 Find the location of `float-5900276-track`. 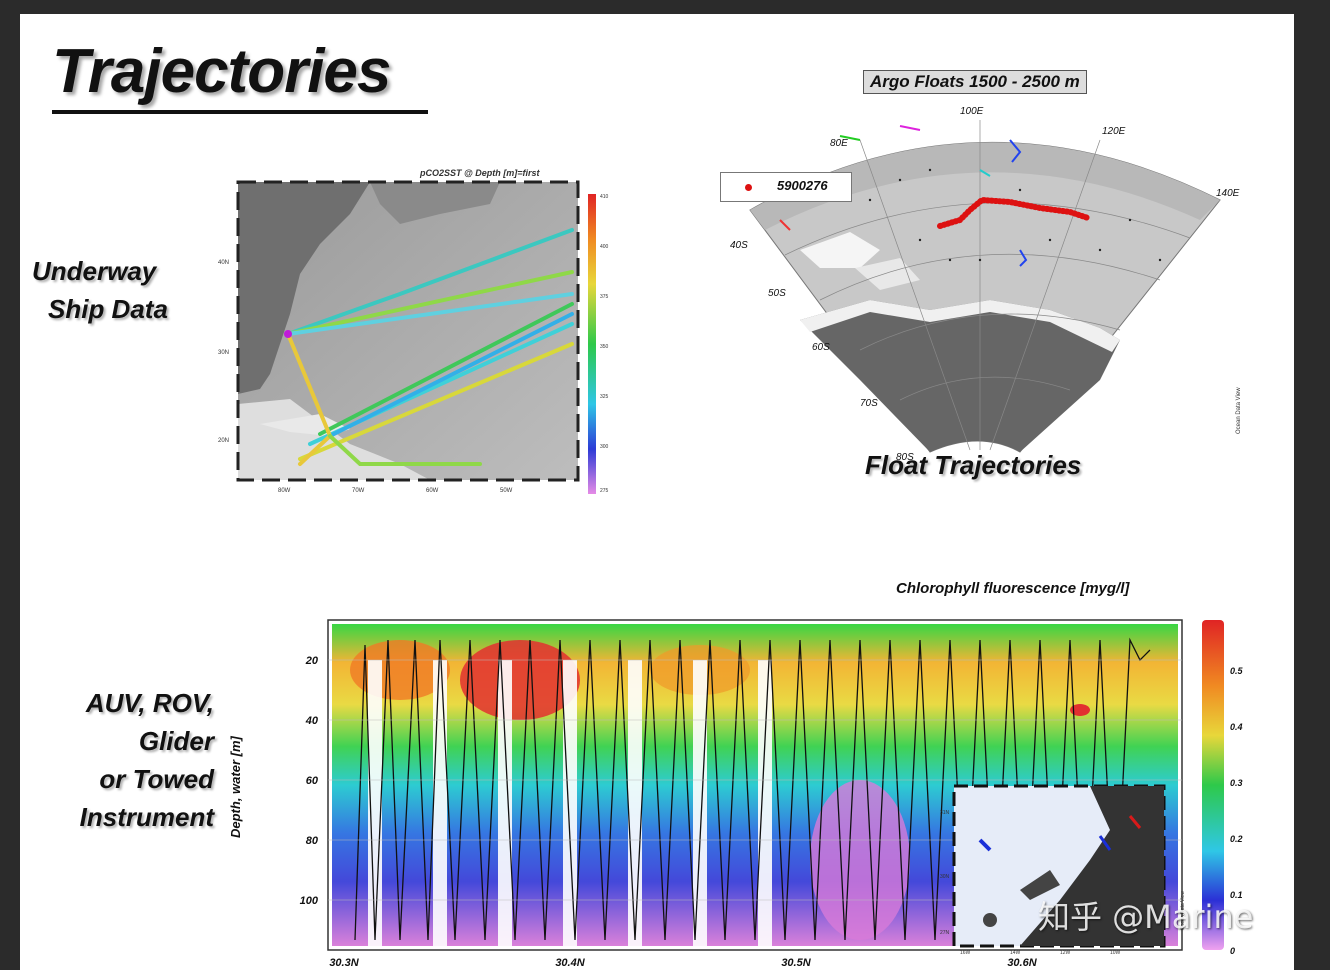

float-5900276-track is located at coordinates (1014, 212).